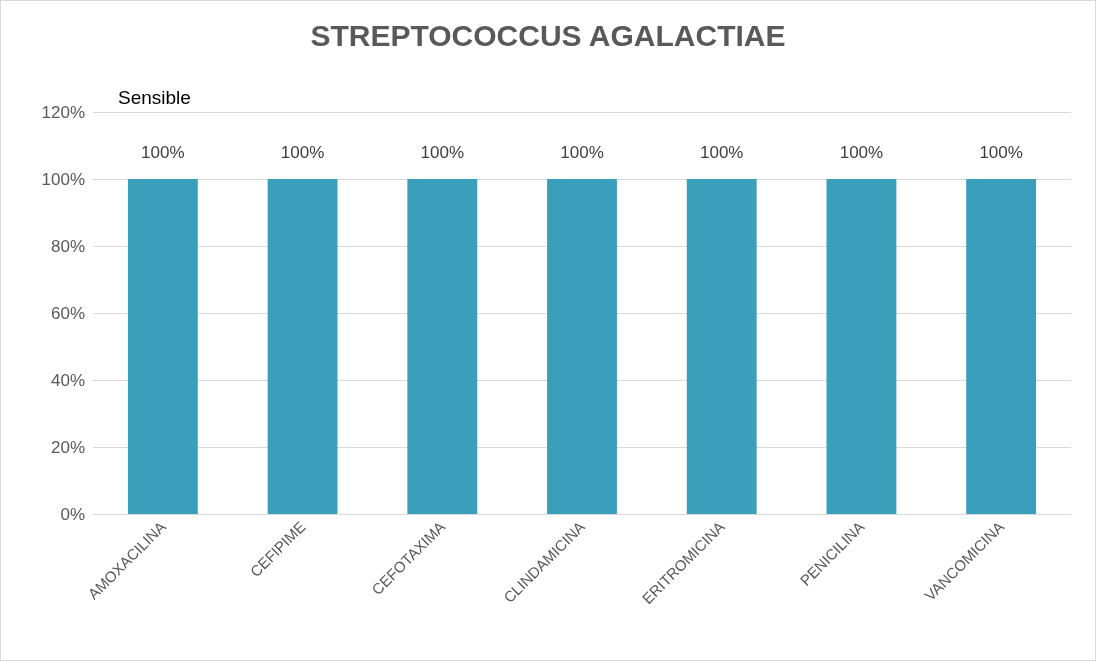  Describe the element at coordinates (154, 97) in the screenshot. I see `text: Sensible` at that location.